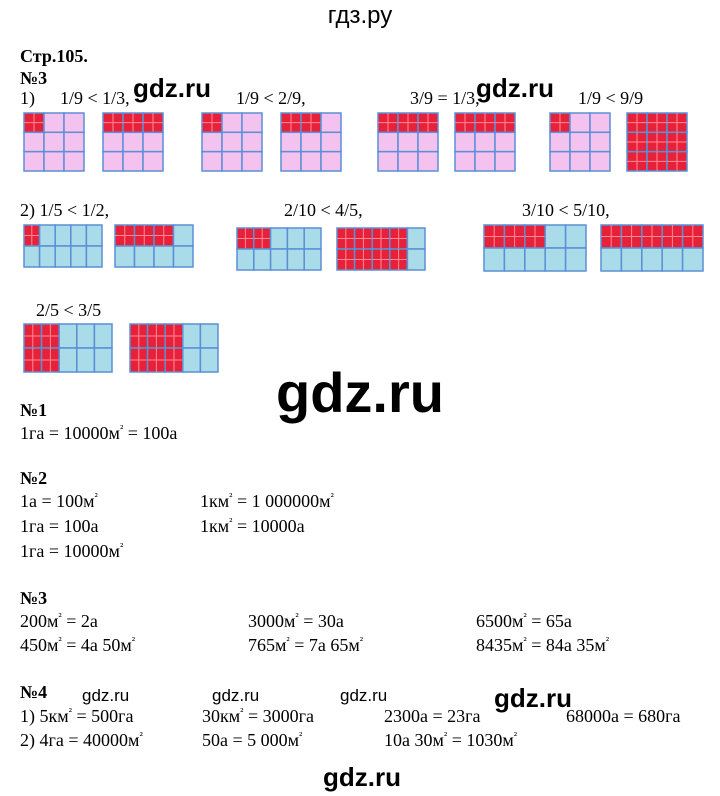  I want to click on equation: 765м² = 7а 65м², so click(306, 645).